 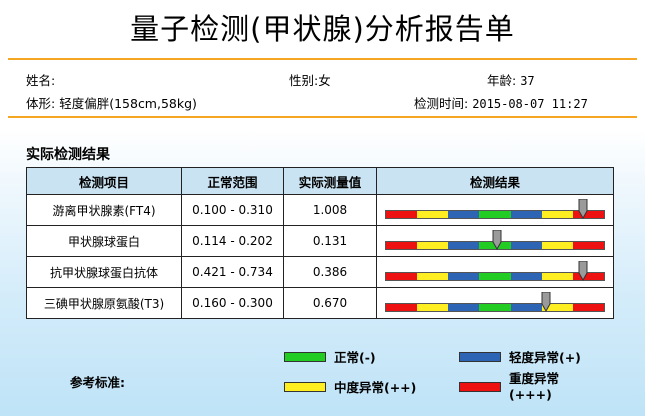 What do you see at coordinates (330, 241) in the screenshot?
I see `value-cell: 0.131` at bounding box center [330, 241].